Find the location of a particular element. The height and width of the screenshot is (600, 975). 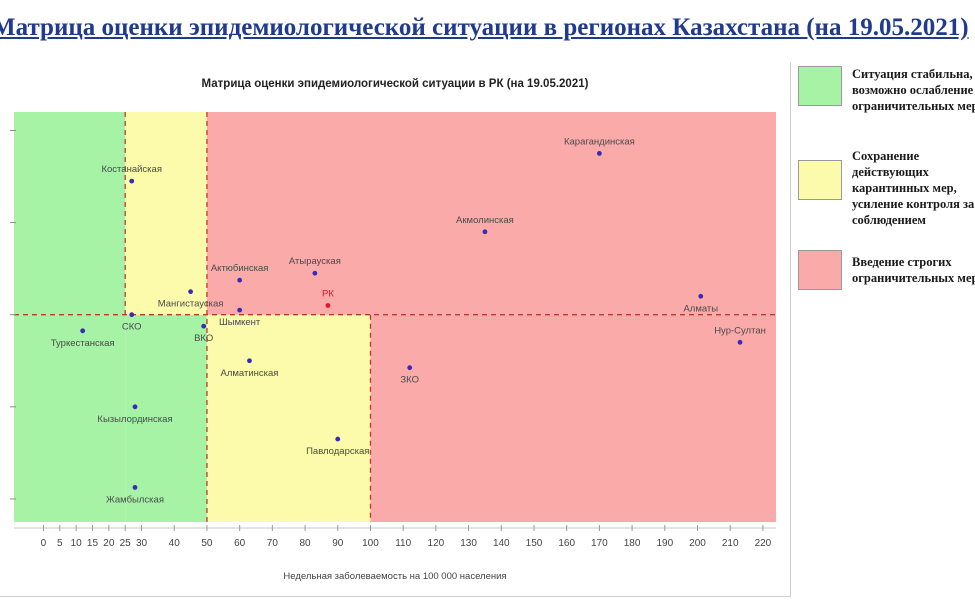

x-tick-label-3: 15 is located at coordinates (93, 543).